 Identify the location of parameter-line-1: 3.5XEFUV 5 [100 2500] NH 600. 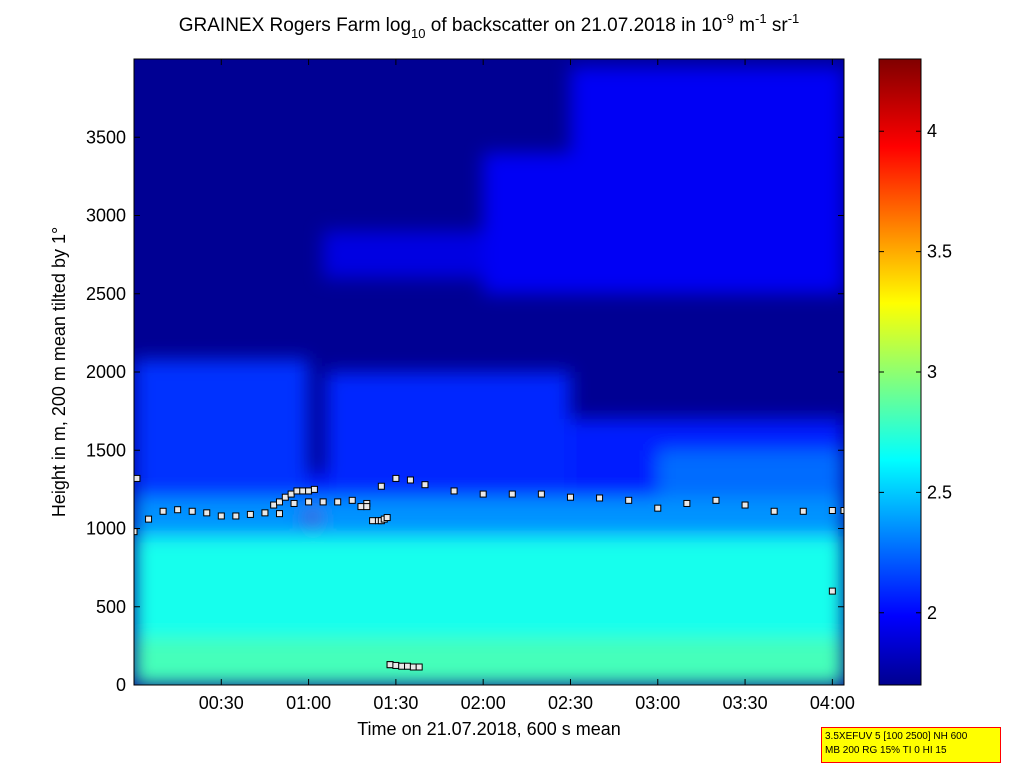
(896, 736).